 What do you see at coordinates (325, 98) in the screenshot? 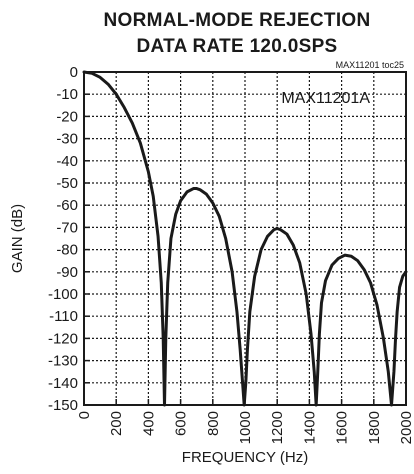
I see `series-label: MAX11201A` at bounding box center [325, 98].